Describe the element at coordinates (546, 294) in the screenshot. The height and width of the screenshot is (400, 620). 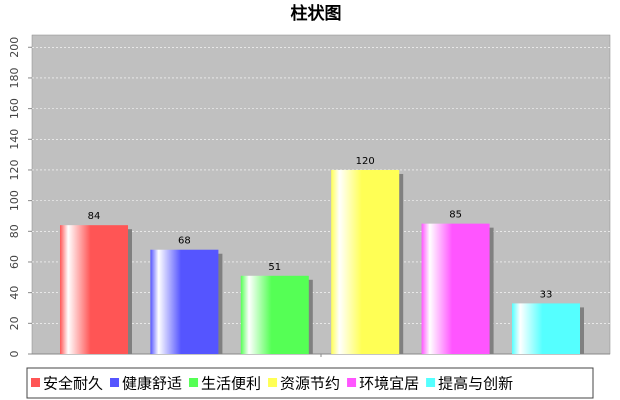
I see `data-label: 33` at that location.